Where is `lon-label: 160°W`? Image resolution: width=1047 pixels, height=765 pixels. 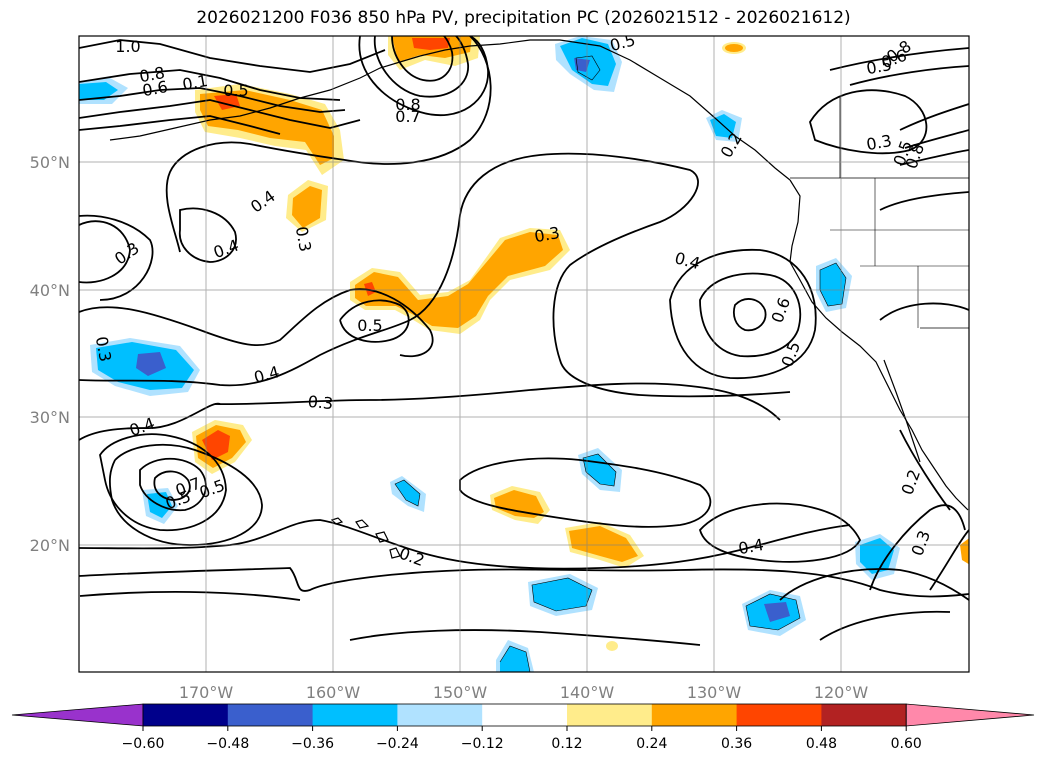 lon-label: 160°W is located at coordinates (333, 692).